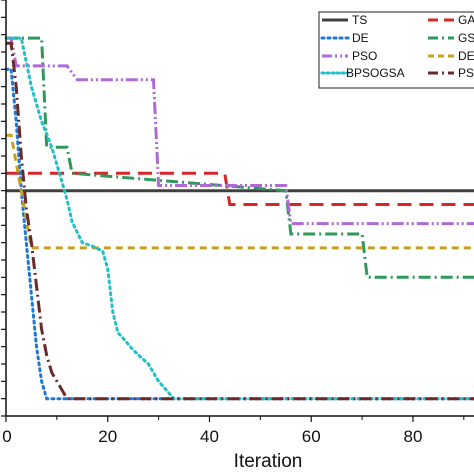 This screenshot has width=474, height=474. I want to click on legend-label-ga: GA, so click(466, 20).